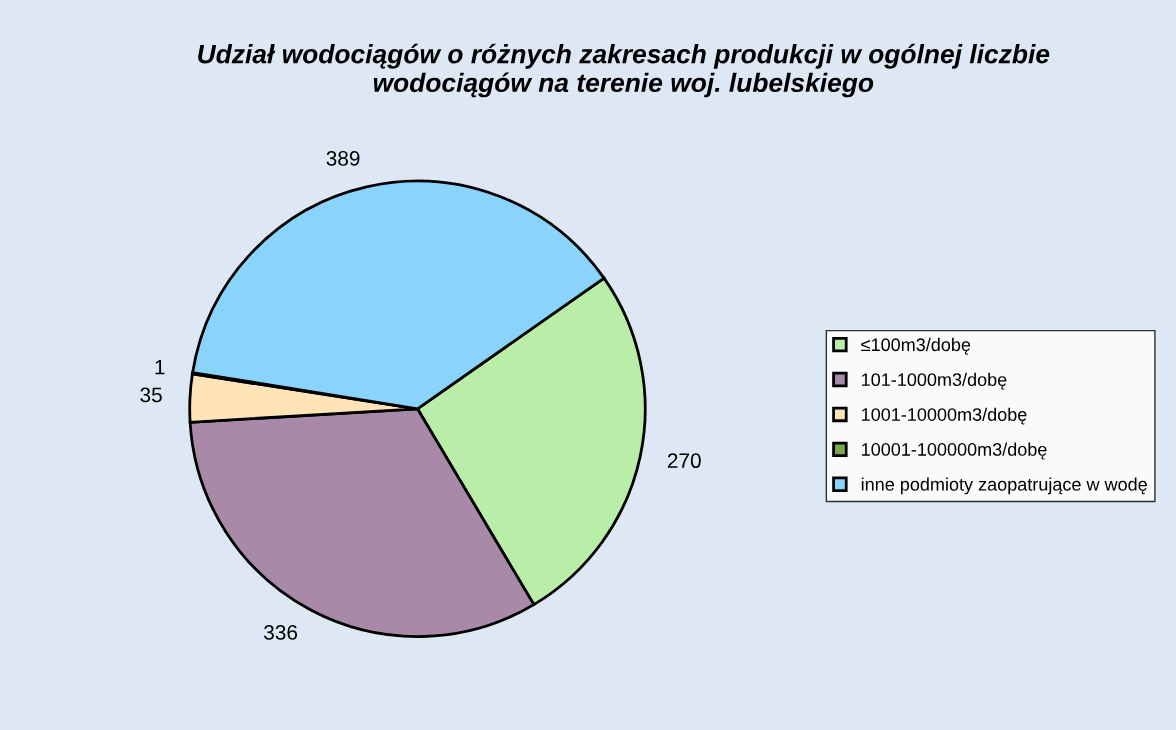  Describe the element at coordinates (1004, 486) in the screenshot. I see `legend-label: inne podmioty zaopatrujące w wodę` at that location.